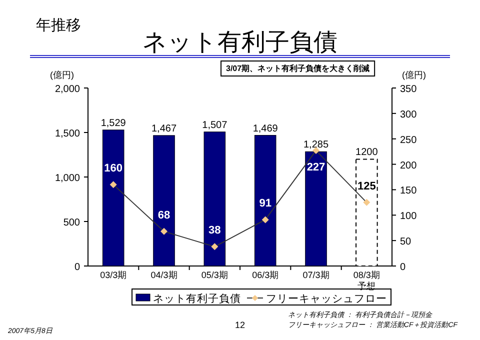 The image size is (480, 340). Describe the element at coordinates (77, 267) in the screenshot. I see `y-tick-label: 0` at that location.